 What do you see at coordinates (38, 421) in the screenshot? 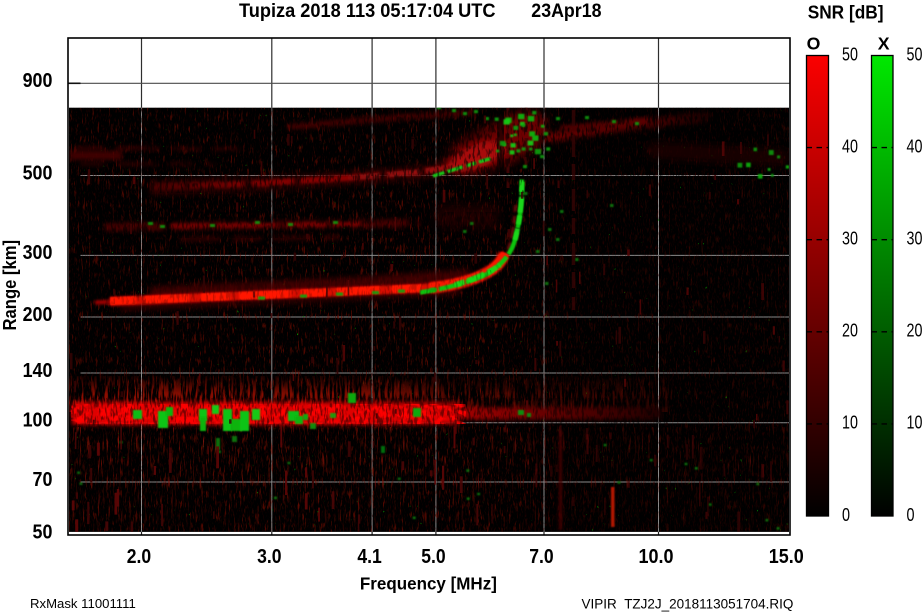
I see `svg-text: 100` at bounding box center [38, 421].